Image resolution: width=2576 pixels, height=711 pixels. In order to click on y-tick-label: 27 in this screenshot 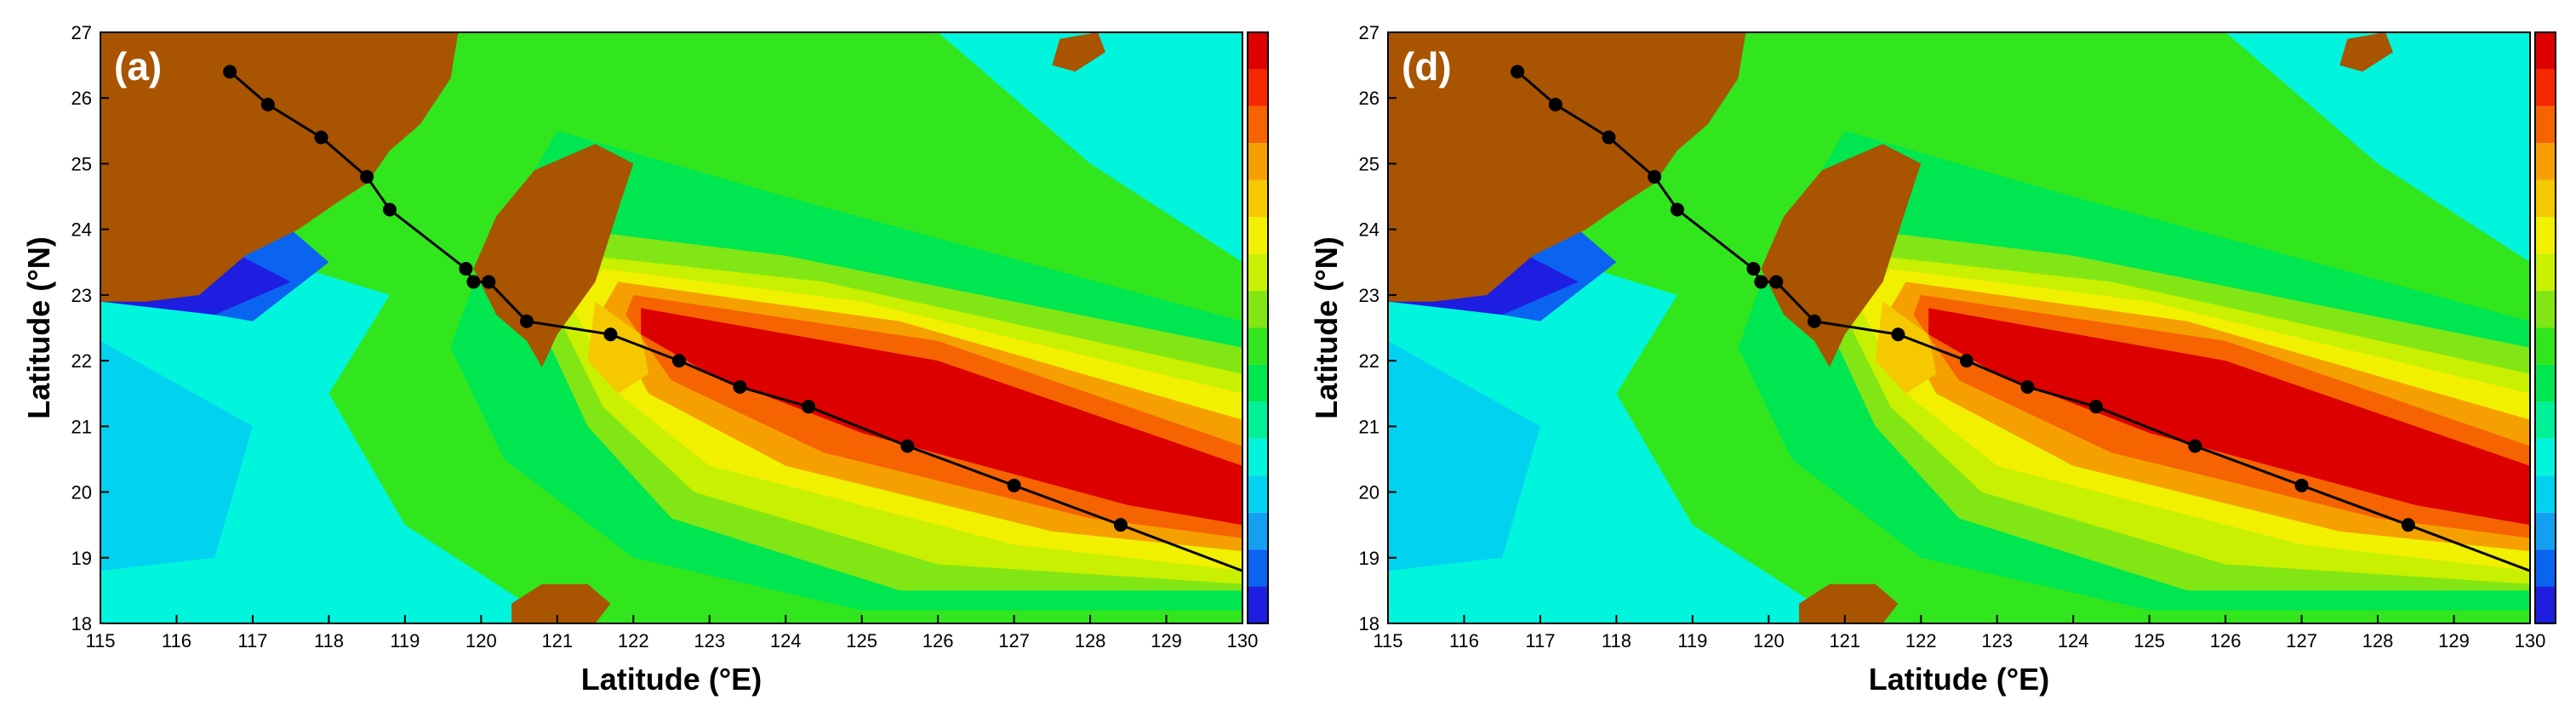, I will do `click(81, 32)`.